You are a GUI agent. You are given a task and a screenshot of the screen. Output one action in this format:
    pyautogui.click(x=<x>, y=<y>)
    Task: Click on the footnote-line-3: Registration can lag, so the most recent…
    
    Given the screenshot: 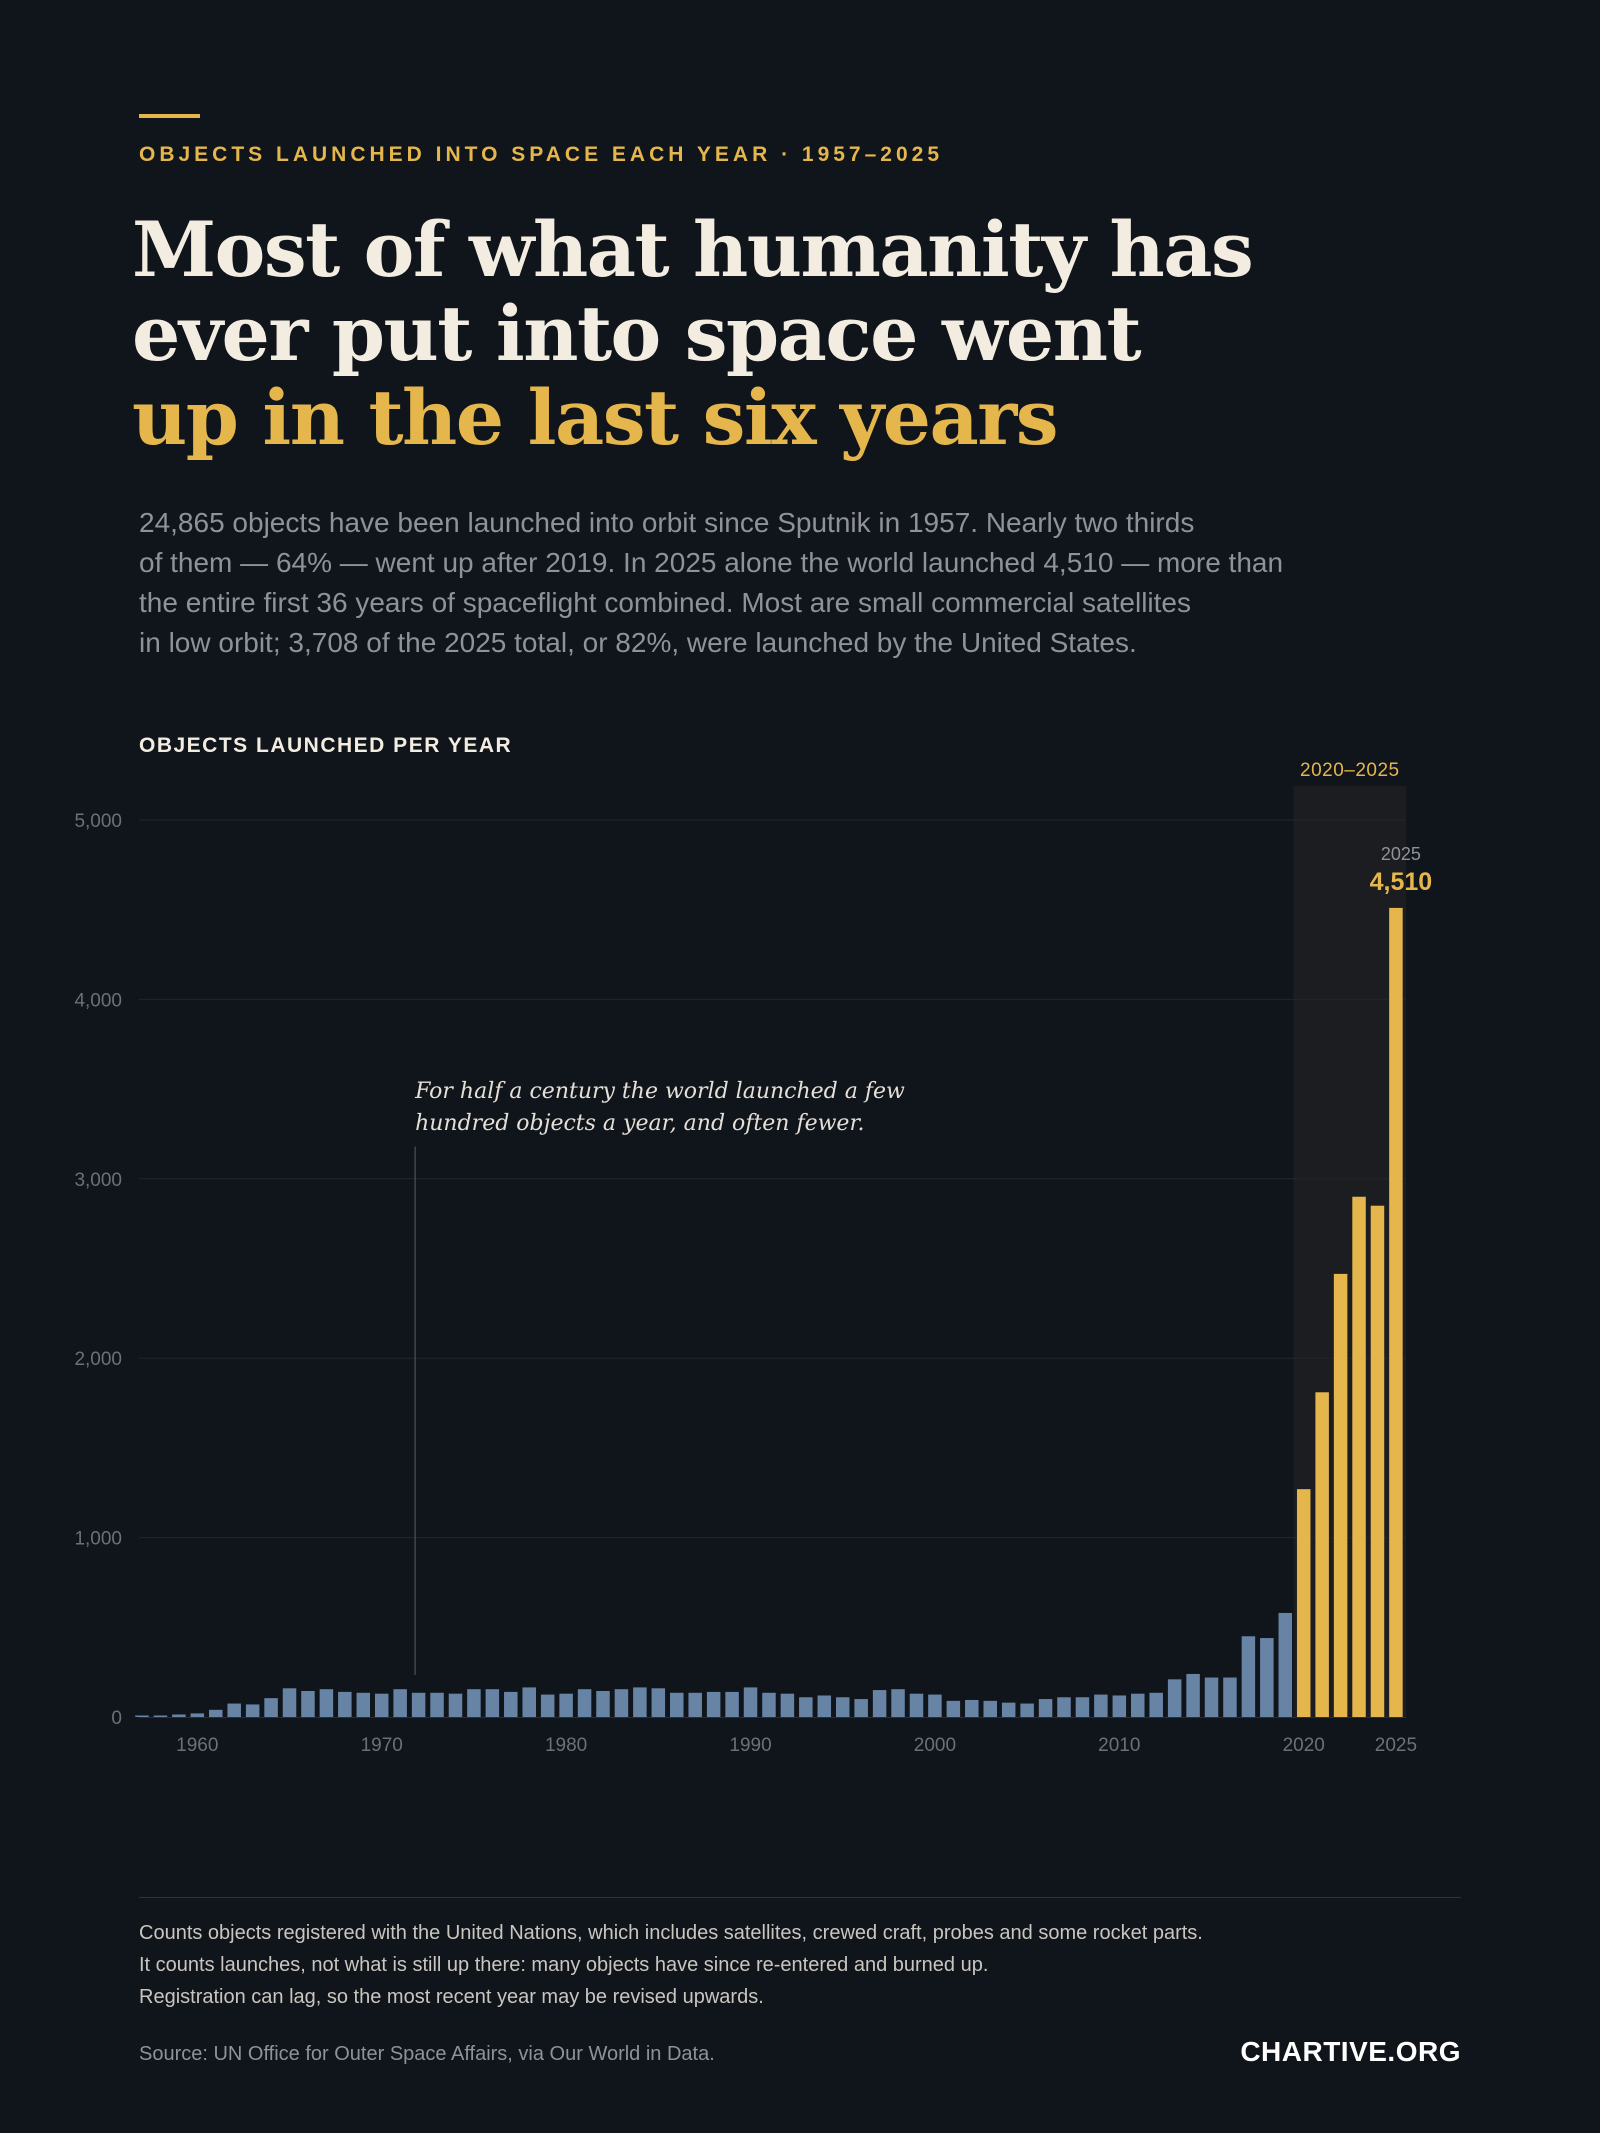 What is the action you would take?
    pyautogui.click(x=451, y=1997)
    